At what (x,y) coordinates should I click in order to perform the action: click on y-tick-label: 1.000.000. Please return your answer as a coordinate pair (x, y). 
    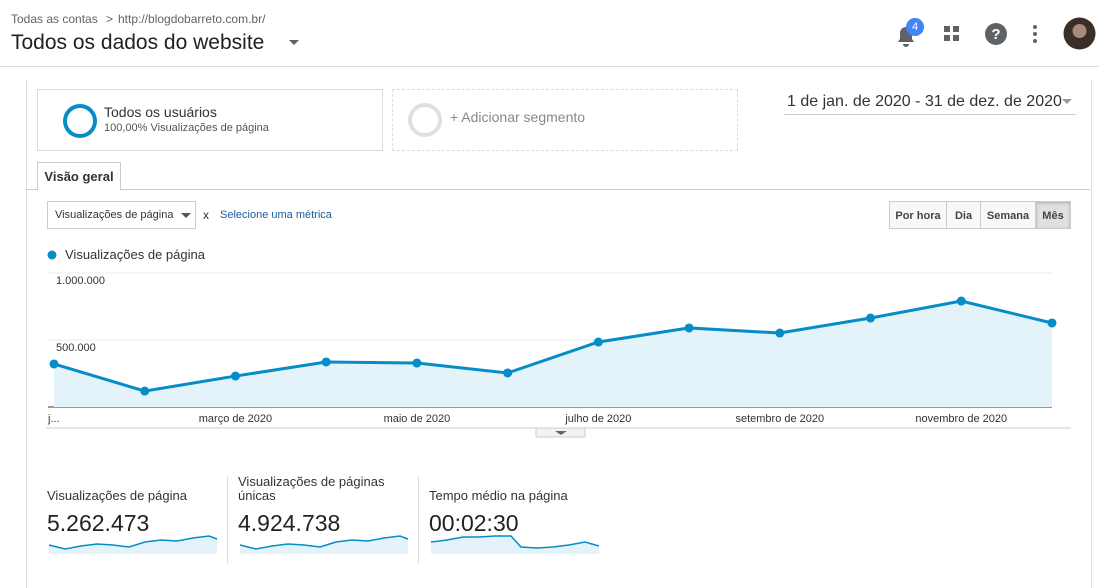
    Looking at the image, I should click on (80, 281).